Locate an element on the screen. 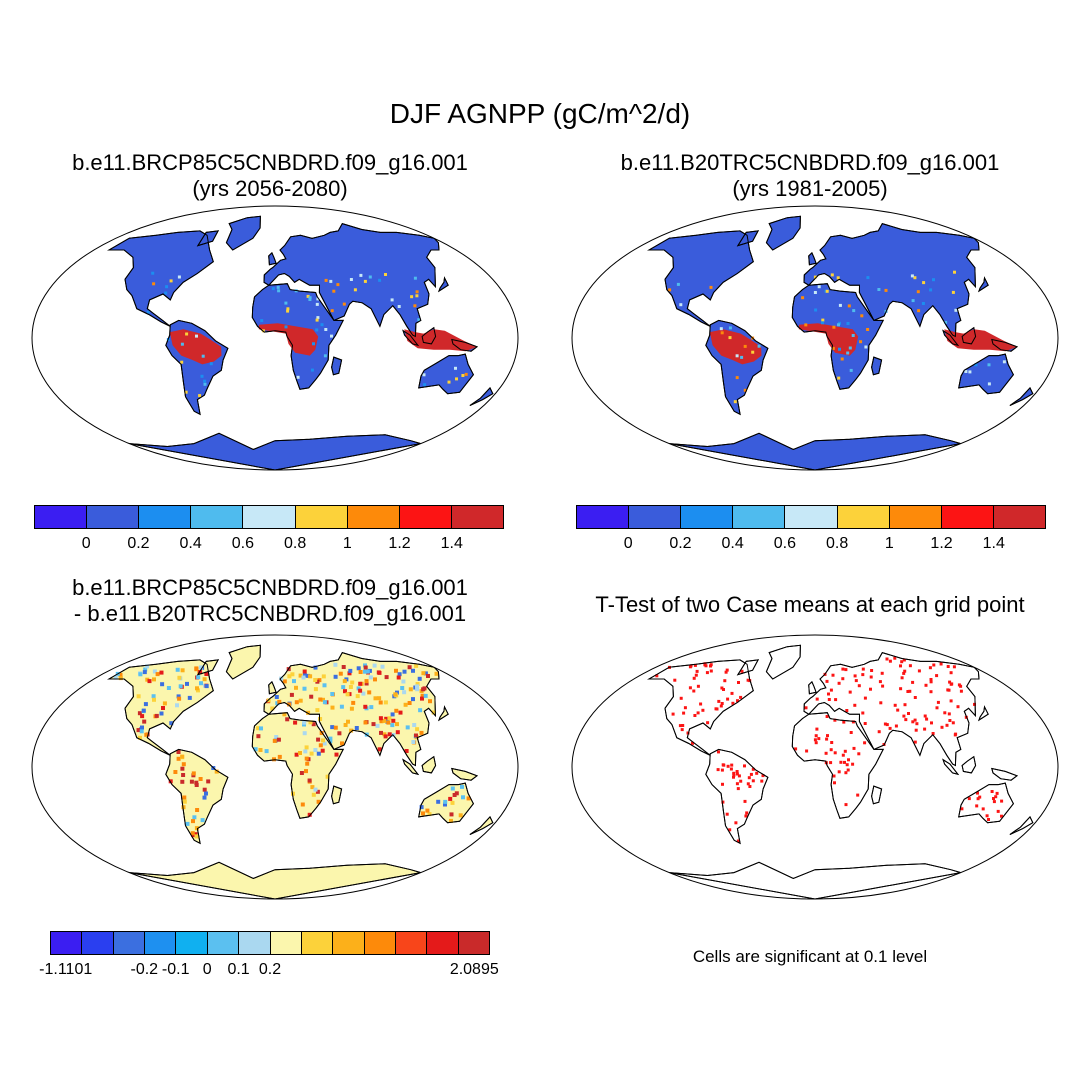 This screenshot has height=1080, width=1080. coastline-australia is located at coordinates (986, 803).